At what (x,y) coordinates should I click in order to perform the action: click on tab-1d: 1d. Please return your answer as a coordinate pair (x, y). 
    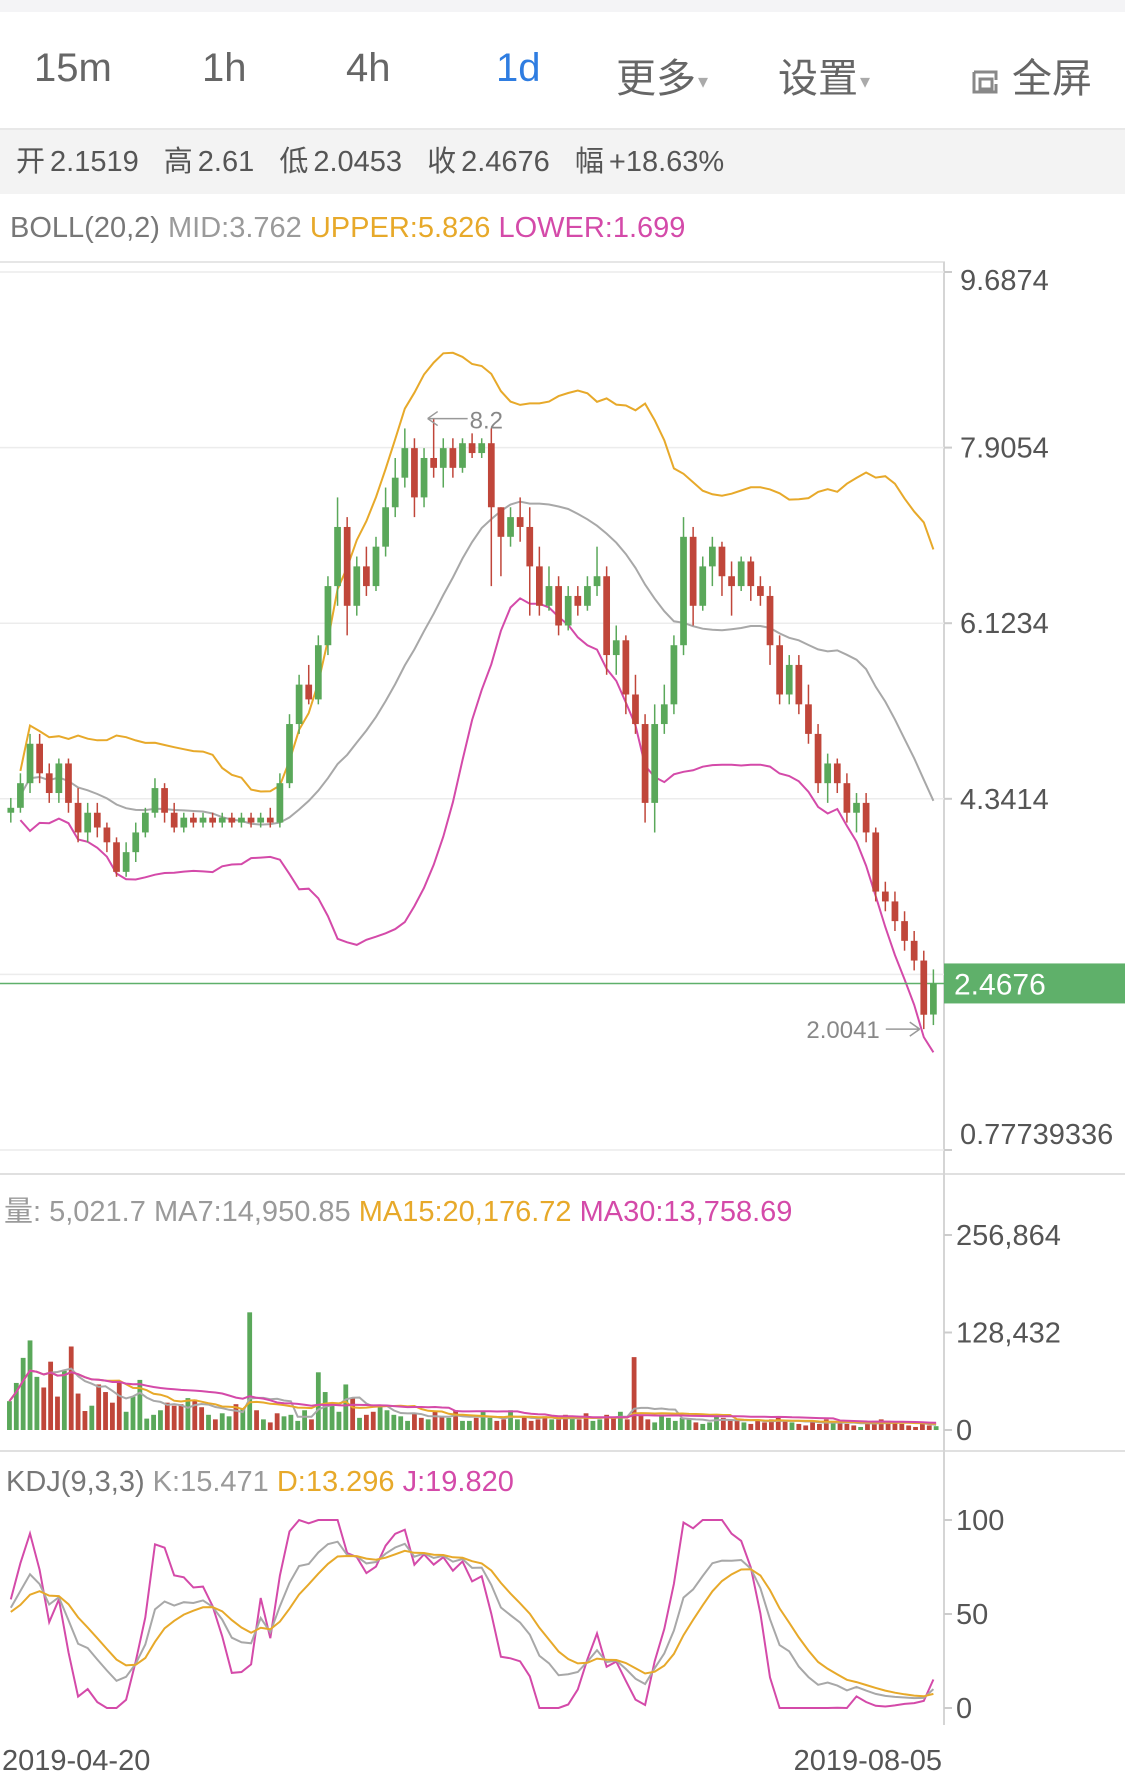
    Looking at the image, I should click on (518, 68).